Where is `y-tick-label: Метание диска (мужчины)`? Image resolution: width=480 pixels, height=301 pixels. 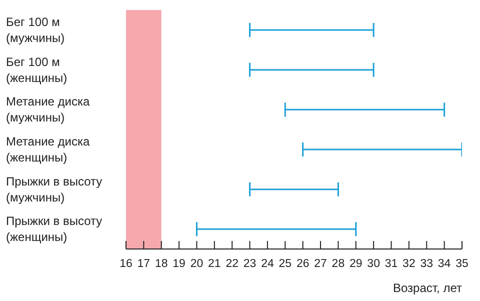 y-tick-label: Метание диска (мужчины) is located at coordinates (48, 109).